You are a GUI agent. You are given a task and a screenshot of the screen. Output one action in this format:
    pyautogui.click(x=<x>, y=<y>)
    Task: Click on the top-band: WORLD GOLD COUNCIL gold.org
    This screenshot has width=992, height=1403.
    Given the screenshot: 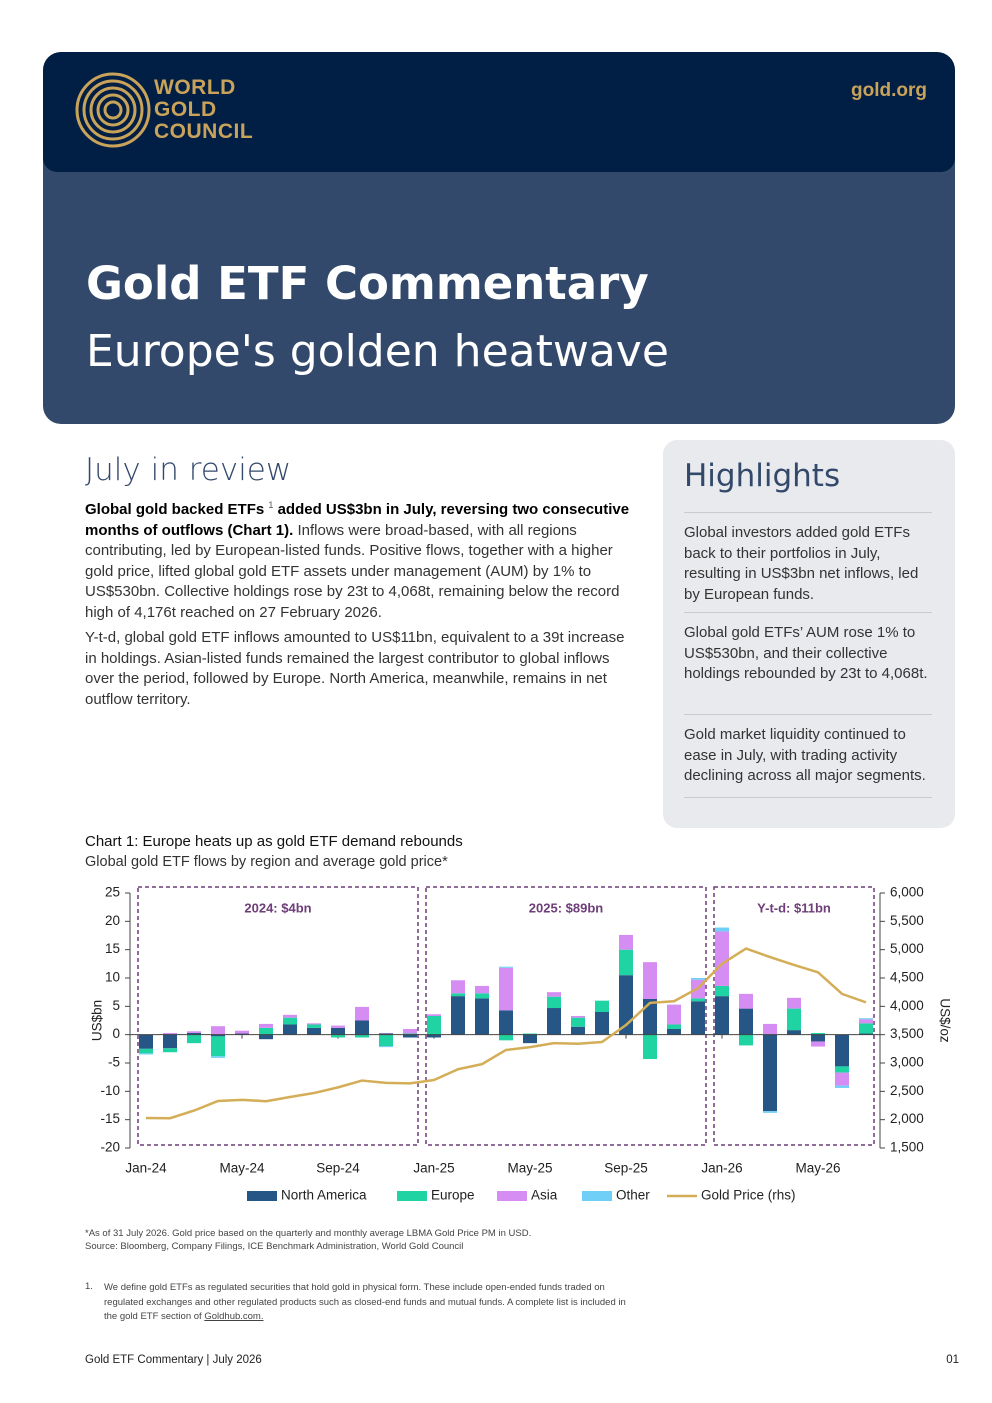 What is the action you would take?
    pyautogui.click(x=499, y=112)
    